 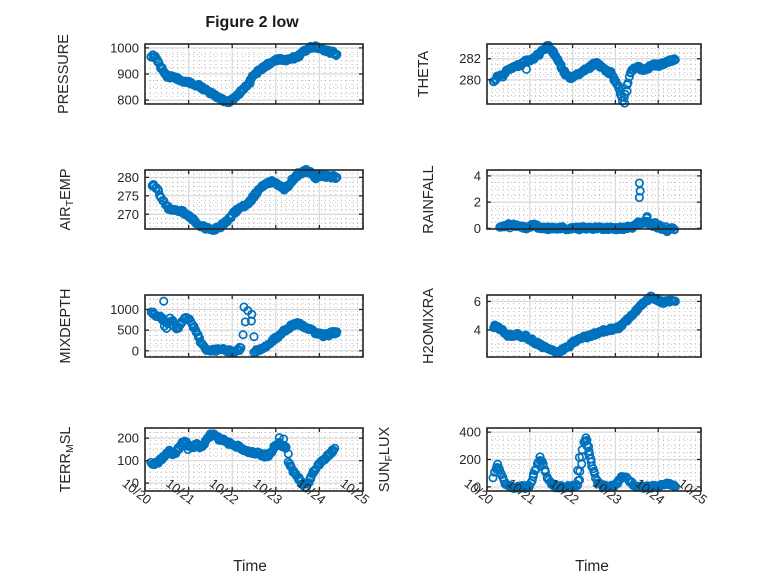 What do you see at coordinates (128, 100) in the screenshot?
I see `y-tick-label: 800` at bounding box center [128, 100].